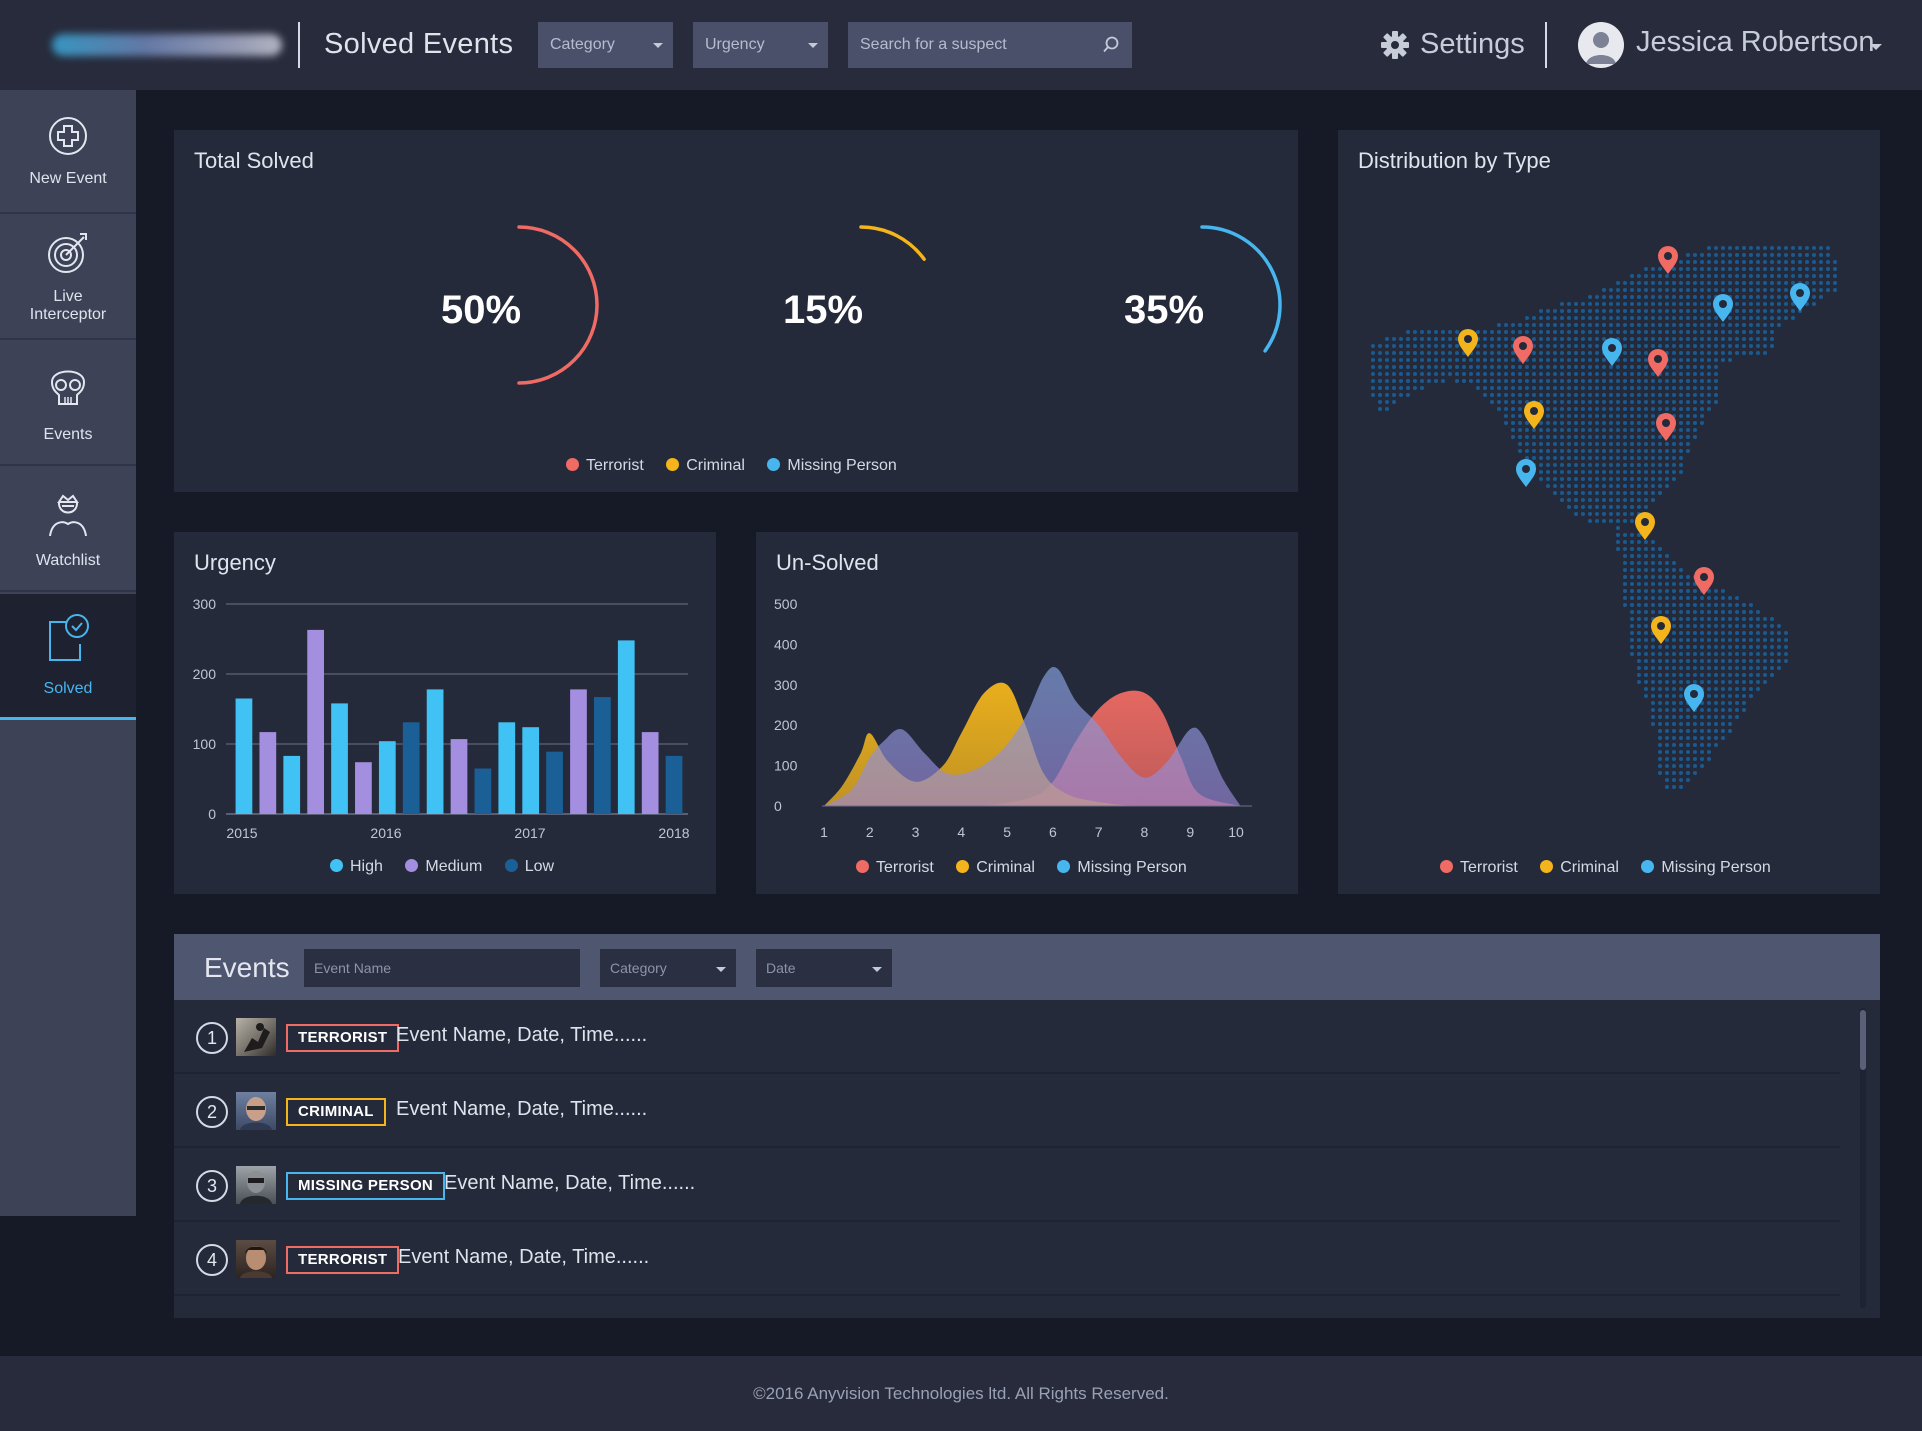 This screenshot has width=1922, height=1431. I want to click on events-scrollbar, so click(1863, 1158).